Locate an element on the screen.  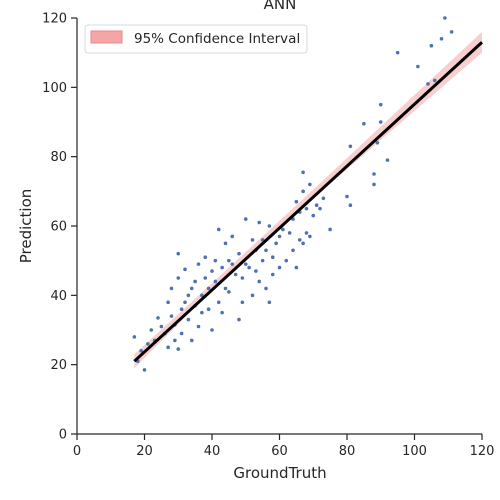
x-tick-label: 80 is located at coordinates (347, 451).